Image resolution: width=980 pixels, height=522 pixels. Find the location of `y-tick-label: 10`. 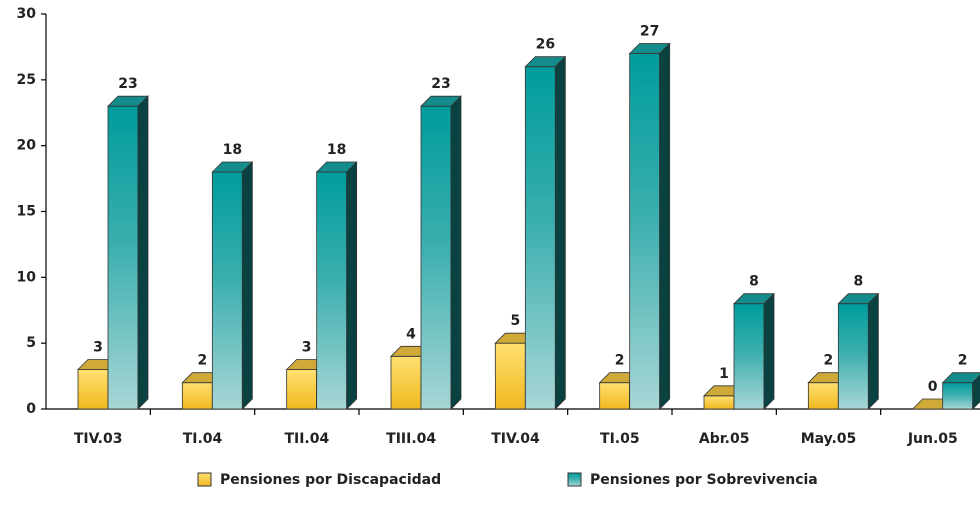

y-tick-label: 10 is located at coordinates (27, 277).